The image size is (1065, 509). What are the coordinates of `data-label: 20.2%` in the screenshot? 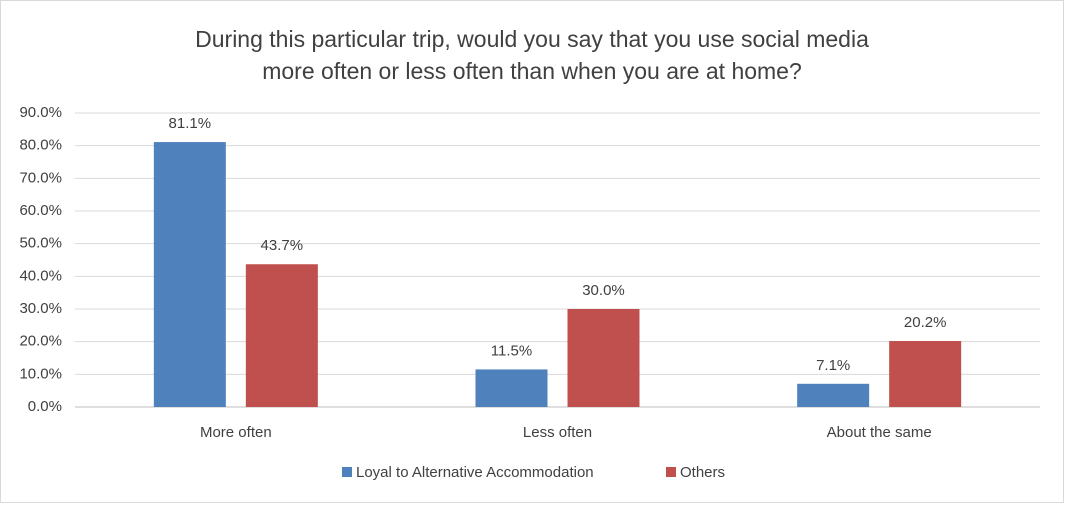 It's located at (925, 322).